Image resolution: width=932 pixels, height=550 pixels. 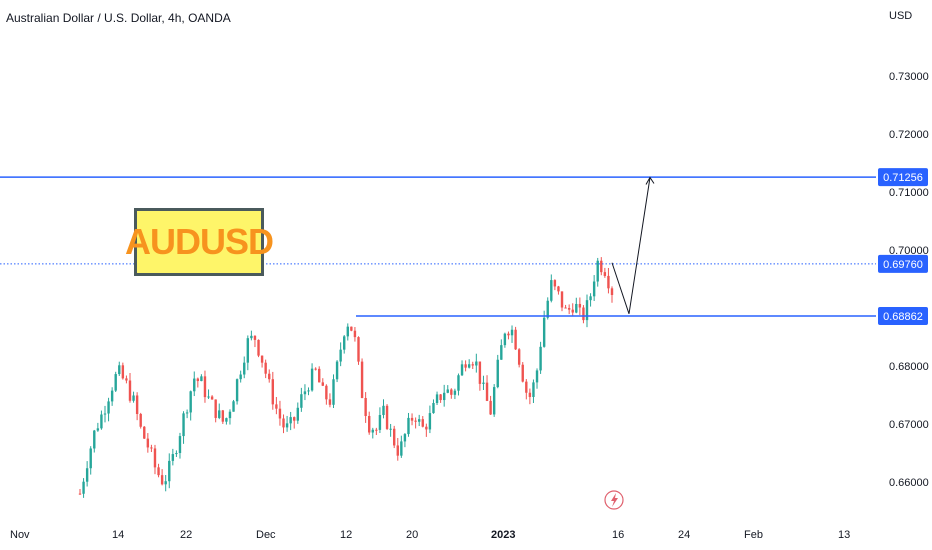 I want to click on time-tick-label: 16, so click(x=618, y=535).